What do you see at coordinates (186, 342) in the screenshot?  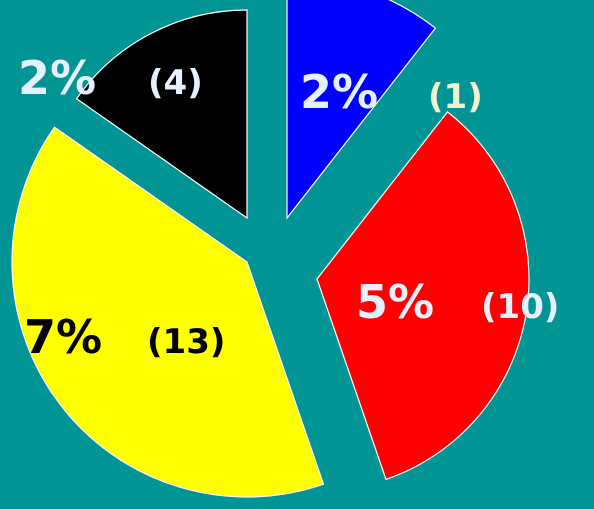 I see `slice-count-label: (13)` at bounding box center [186, 342].